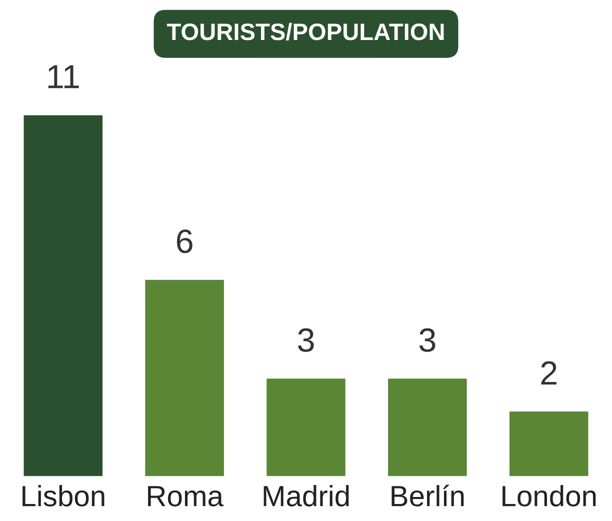 Image resolution: width=612 pixels, height=521 pixels. I want to click on x-tick-label: London, so click(549, 495).